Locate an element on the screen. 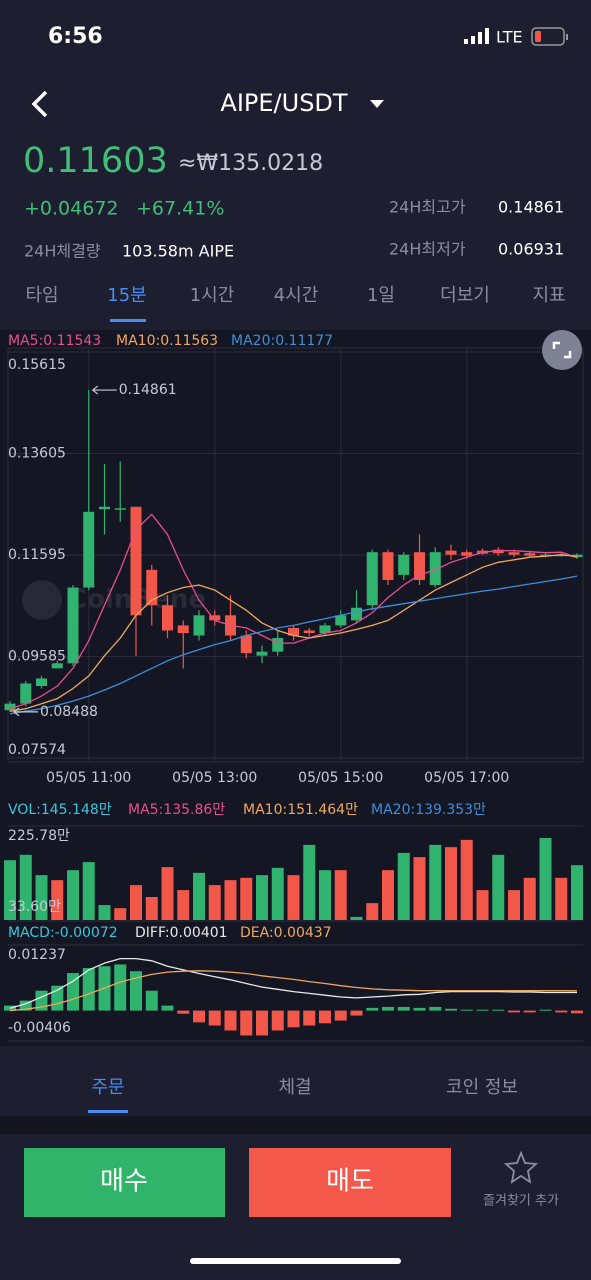 The image size is (591, 1280). pair-dropdown is located at coordinates (377, 104).